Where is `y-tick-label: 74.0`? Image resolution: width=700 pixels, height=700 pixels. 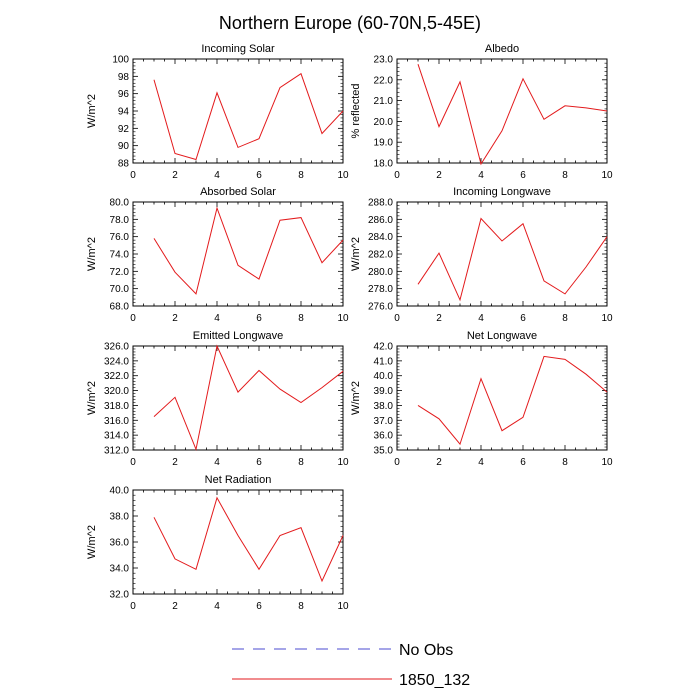 y-tick-label: 74.0 is located at coordinates (120, 255).